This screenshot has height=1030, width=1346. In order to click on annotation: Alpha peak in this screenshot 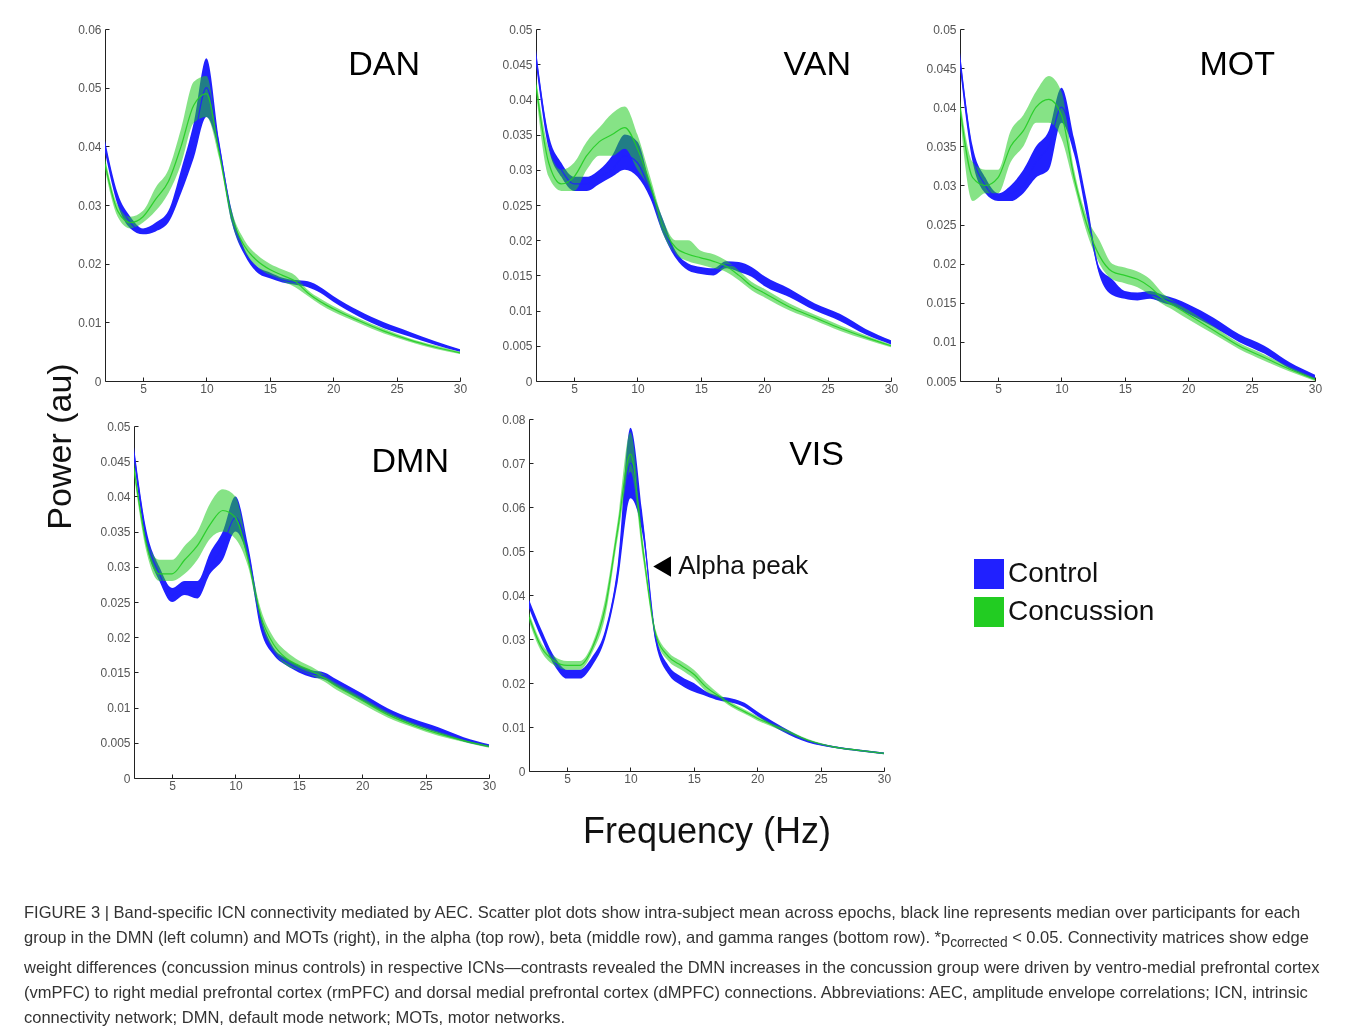, I will do `click(744, 565)`.